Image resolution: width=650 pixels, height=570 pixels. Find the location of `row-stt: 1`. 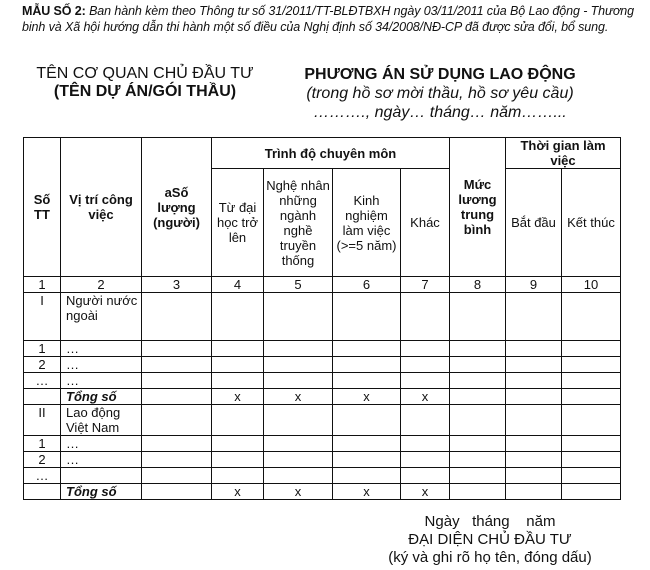

row-stt: 1 is located at coordinates (42, 443).